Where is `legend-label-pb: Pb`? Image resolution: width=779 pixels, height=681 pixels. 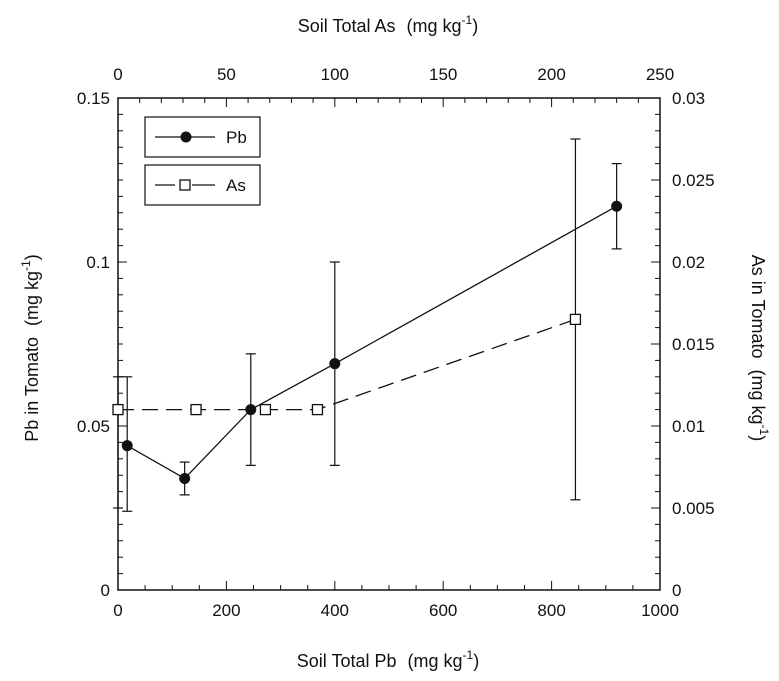 legend-label-pb: Pb is located at coordinates (236, 137).